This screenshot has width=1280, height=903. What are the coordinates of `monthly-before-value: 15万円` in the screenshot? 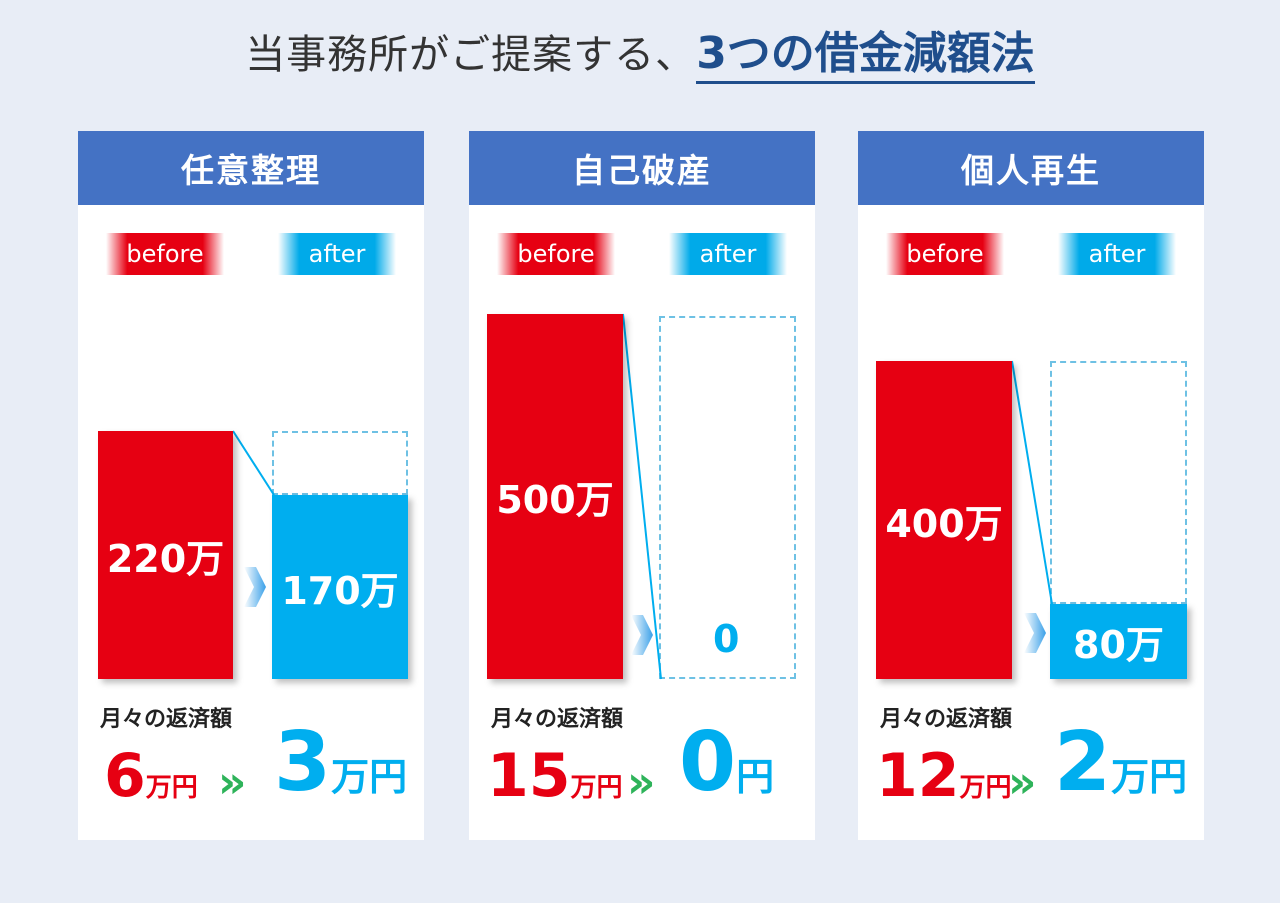 It's located at (555, 776).